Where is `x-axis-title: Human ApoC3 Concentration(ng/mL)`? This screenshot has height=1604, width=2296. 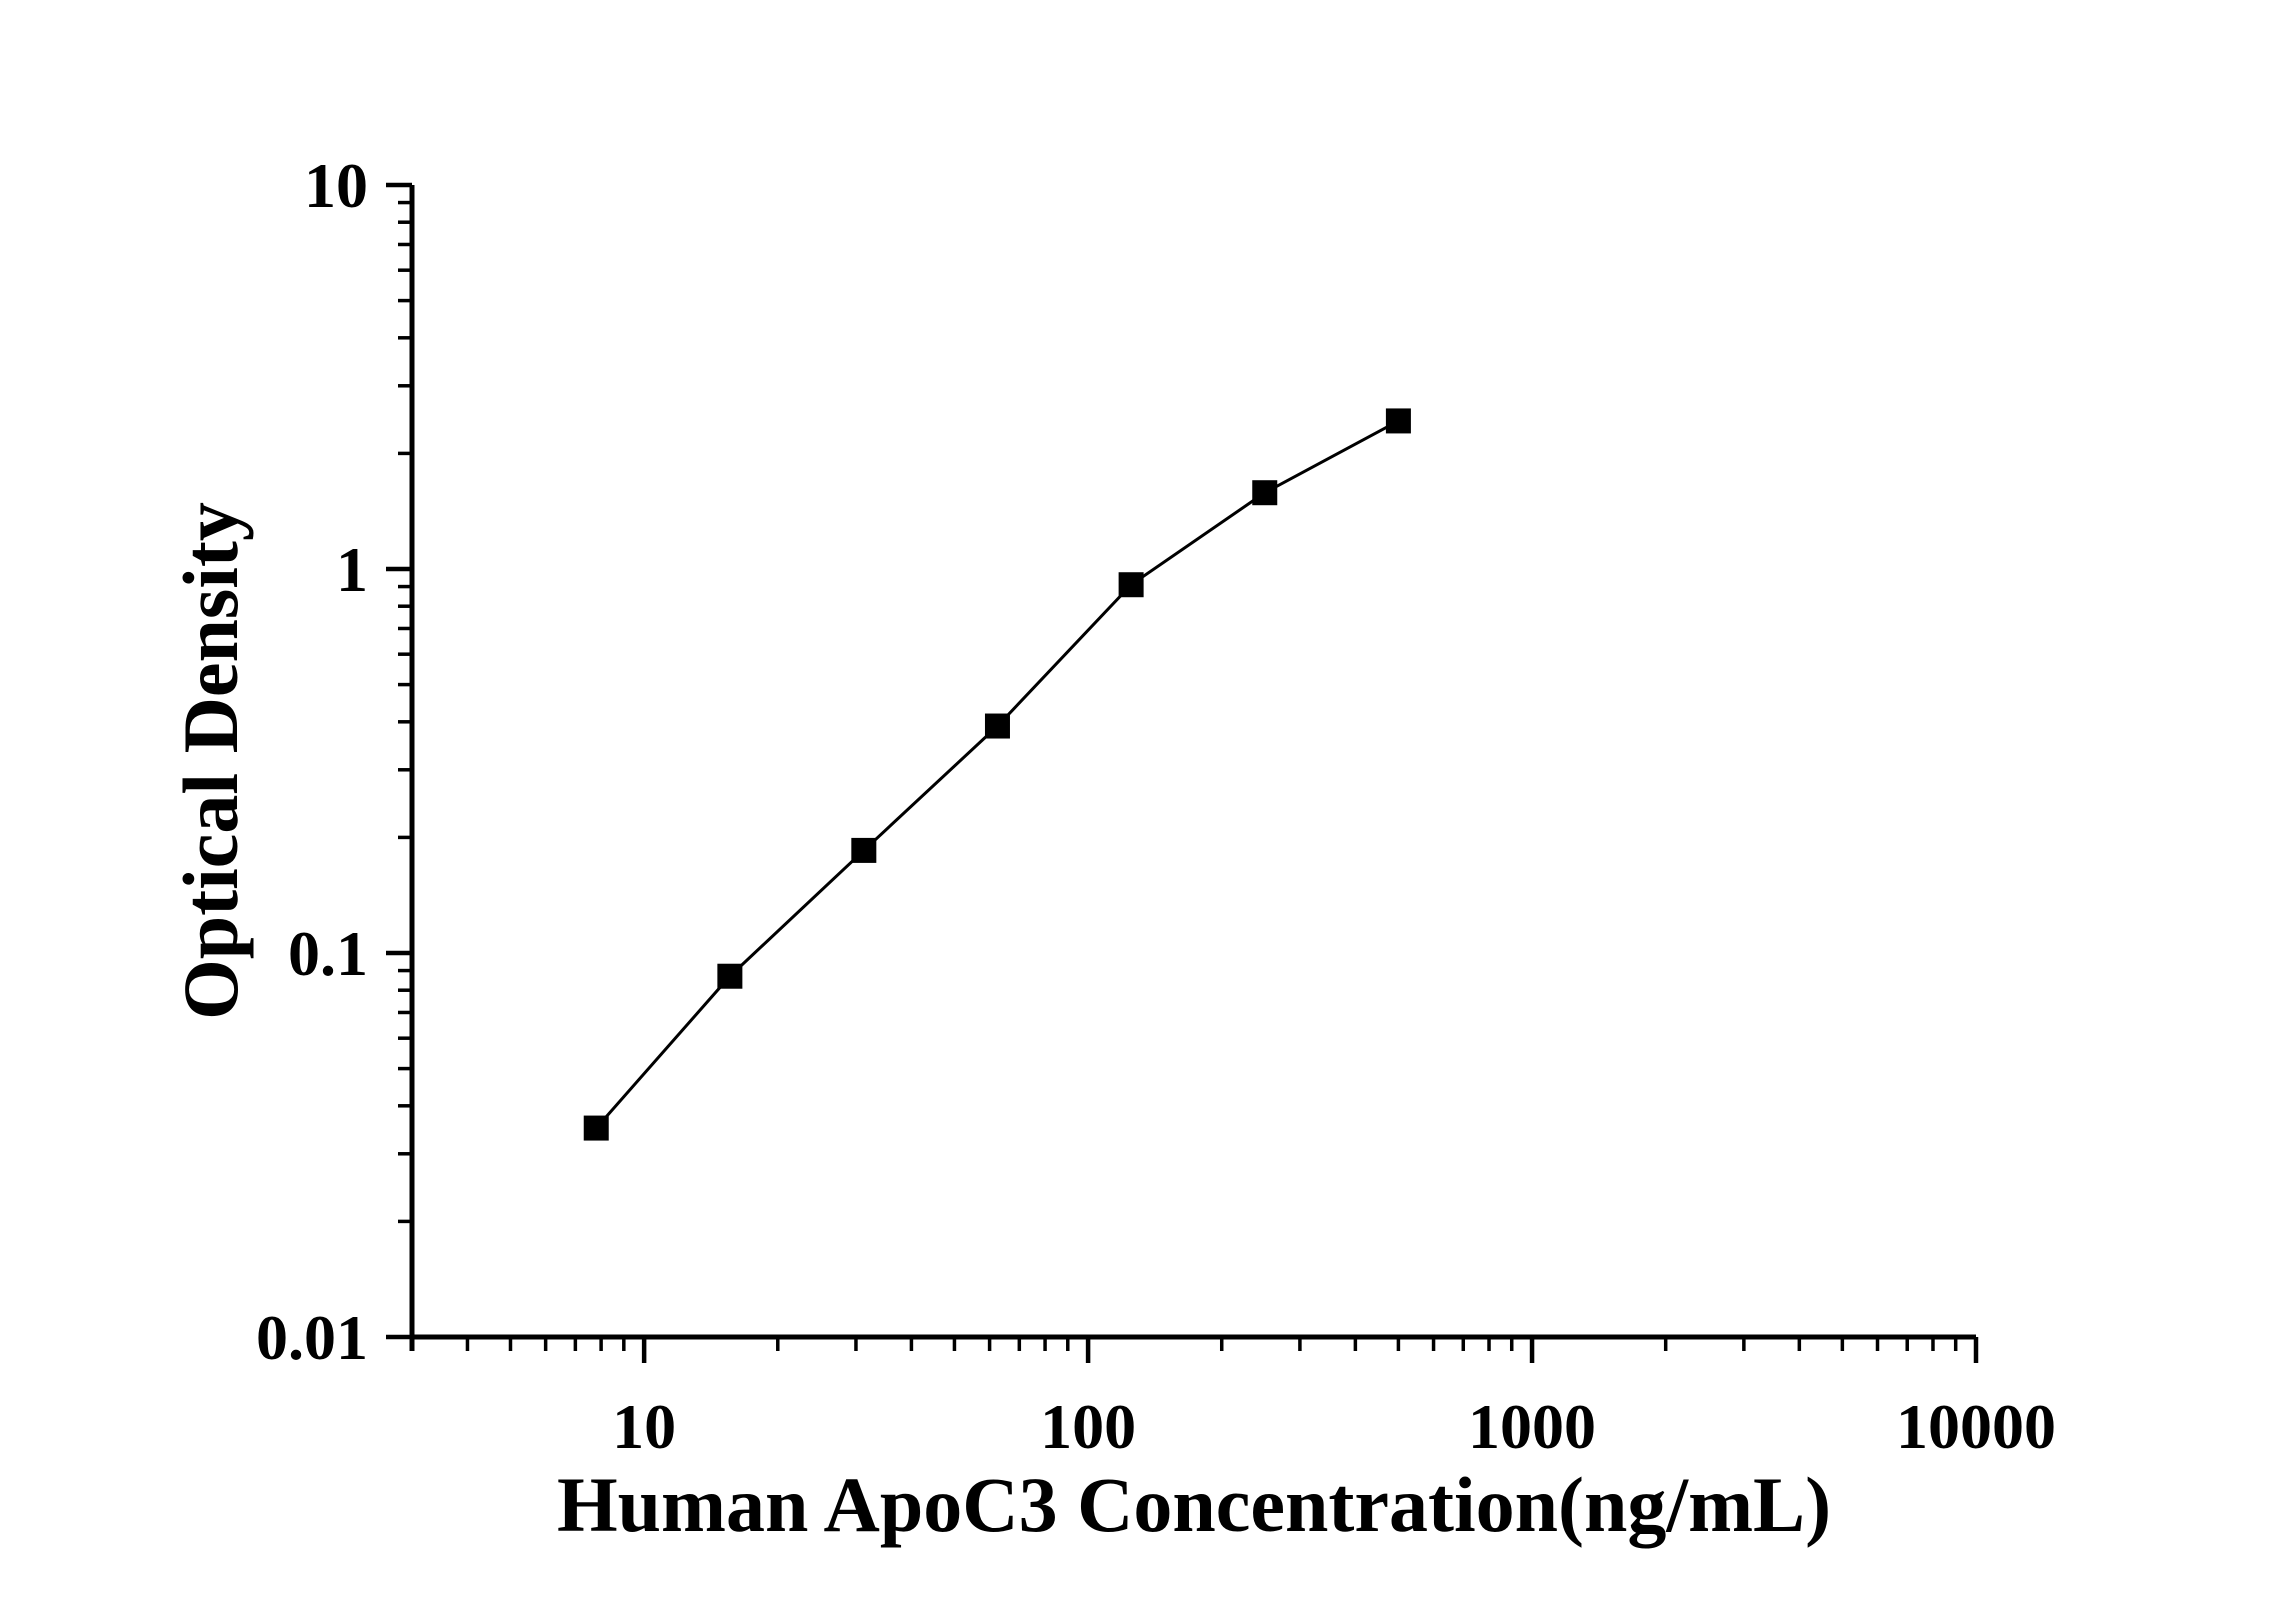 x-axis-title: Human ApoC3 Concentration(ng/mL) is located at coordinates (1194, 1504).